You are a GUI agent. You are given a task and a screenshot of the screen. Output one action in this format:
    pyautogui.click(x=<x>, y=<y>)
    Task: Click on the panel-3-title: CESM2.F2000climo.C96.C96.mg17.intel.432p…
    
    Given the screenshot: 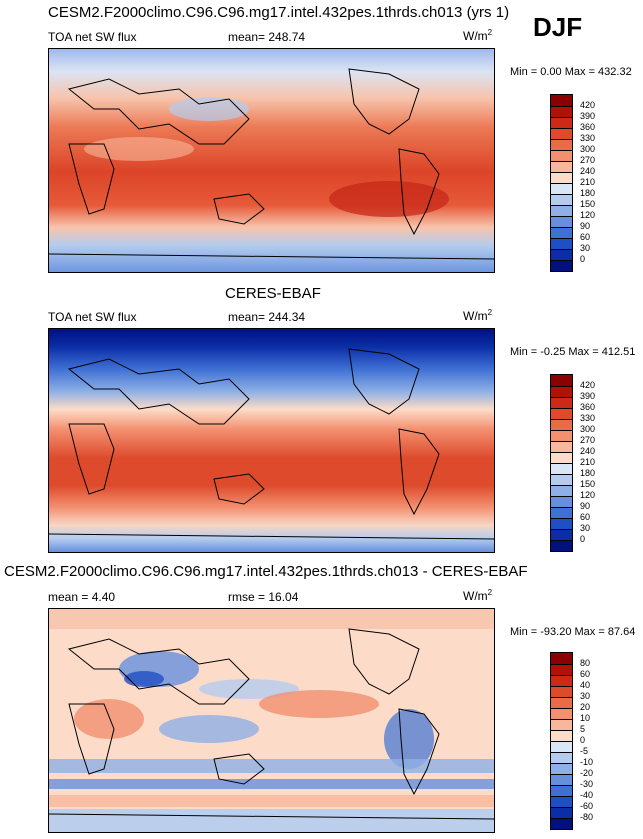 What is the action you would take?
    pyautogui.click(x=266, y=571)
    